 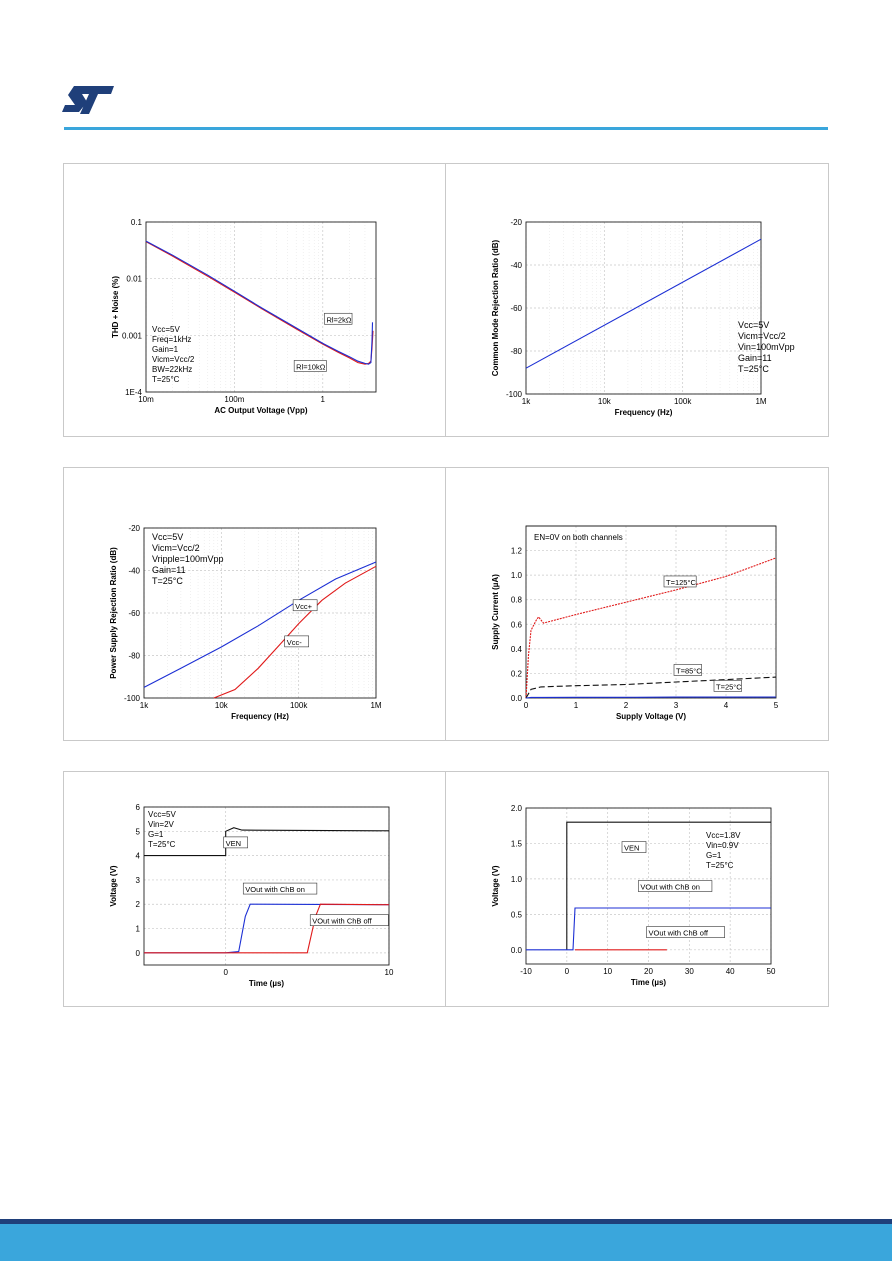 What do you see at coordinates (517, 673) in the screenshot?
I see `y-tick-label: 0.2` at bounding box center [517, 673].